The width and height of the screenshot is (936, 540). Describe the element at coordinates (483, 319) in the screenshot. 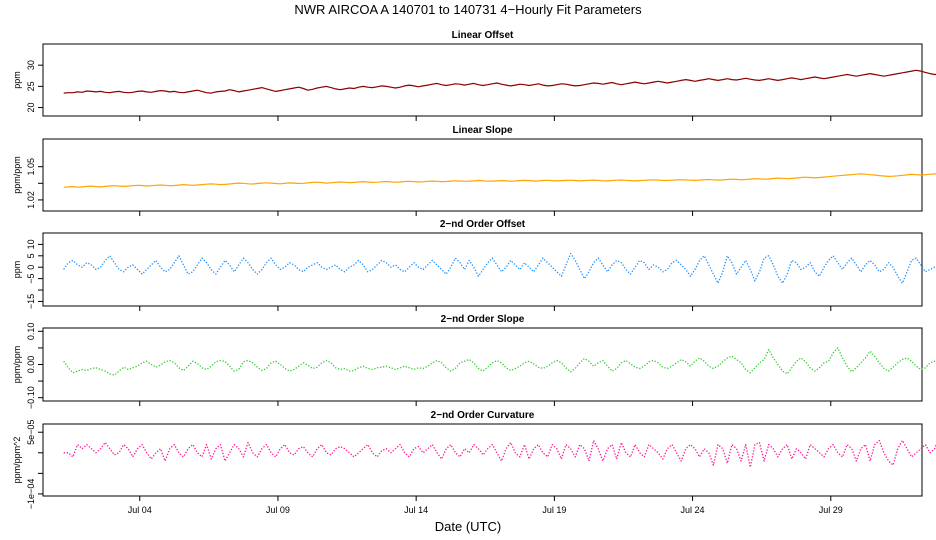

I see `panel-title: 2−nd Order Slope` at that location.